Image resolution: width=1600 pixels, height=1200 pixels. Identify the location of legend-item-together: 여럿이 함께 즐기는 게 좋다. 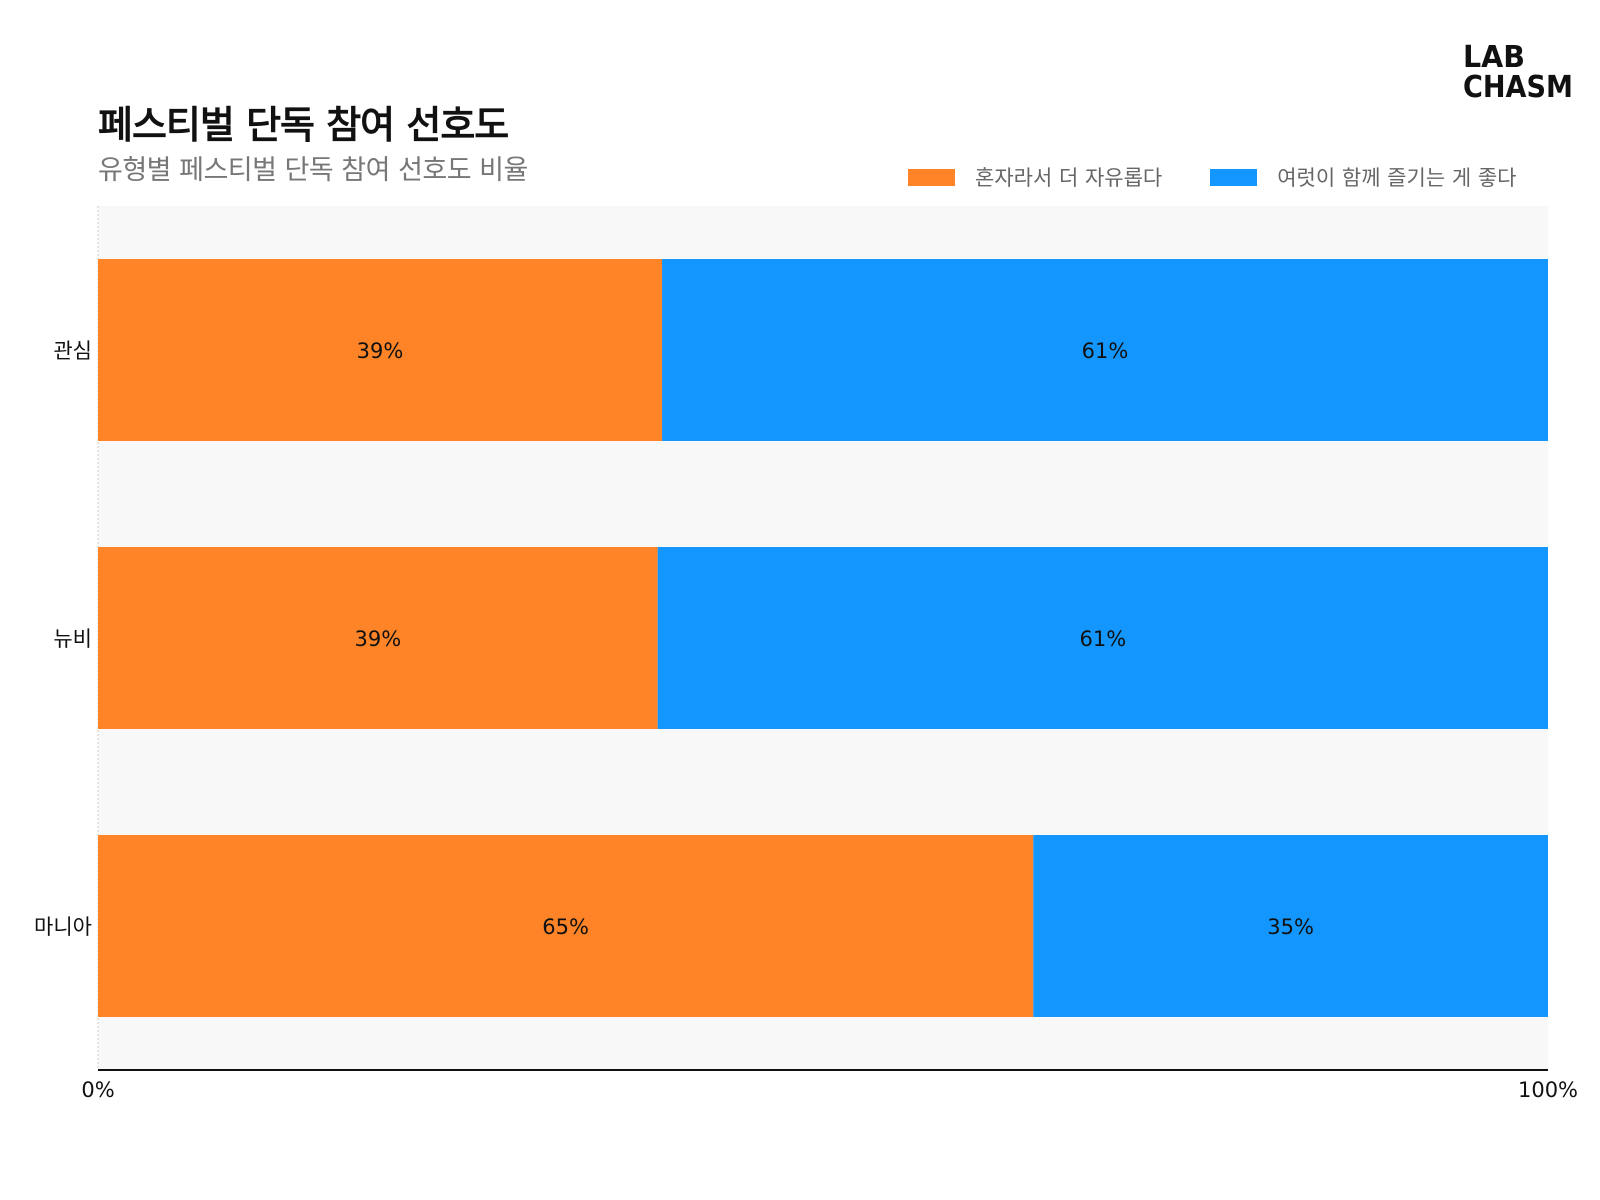
(1363, 177).